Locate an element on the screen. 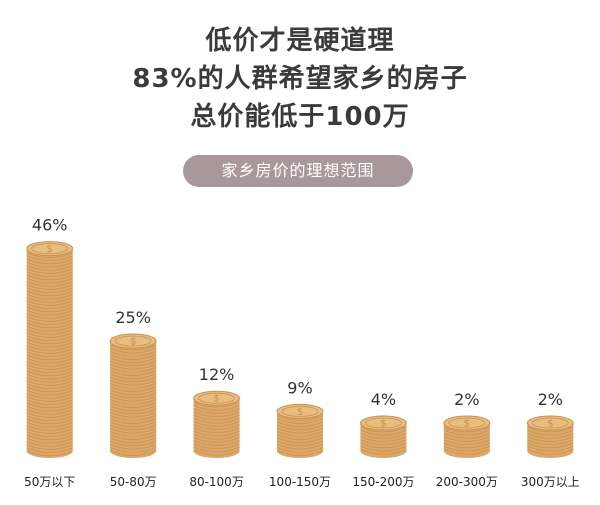 The height and width of the screenshot is (505, 600). coin-stack-body is located at coordinates (133, 396).